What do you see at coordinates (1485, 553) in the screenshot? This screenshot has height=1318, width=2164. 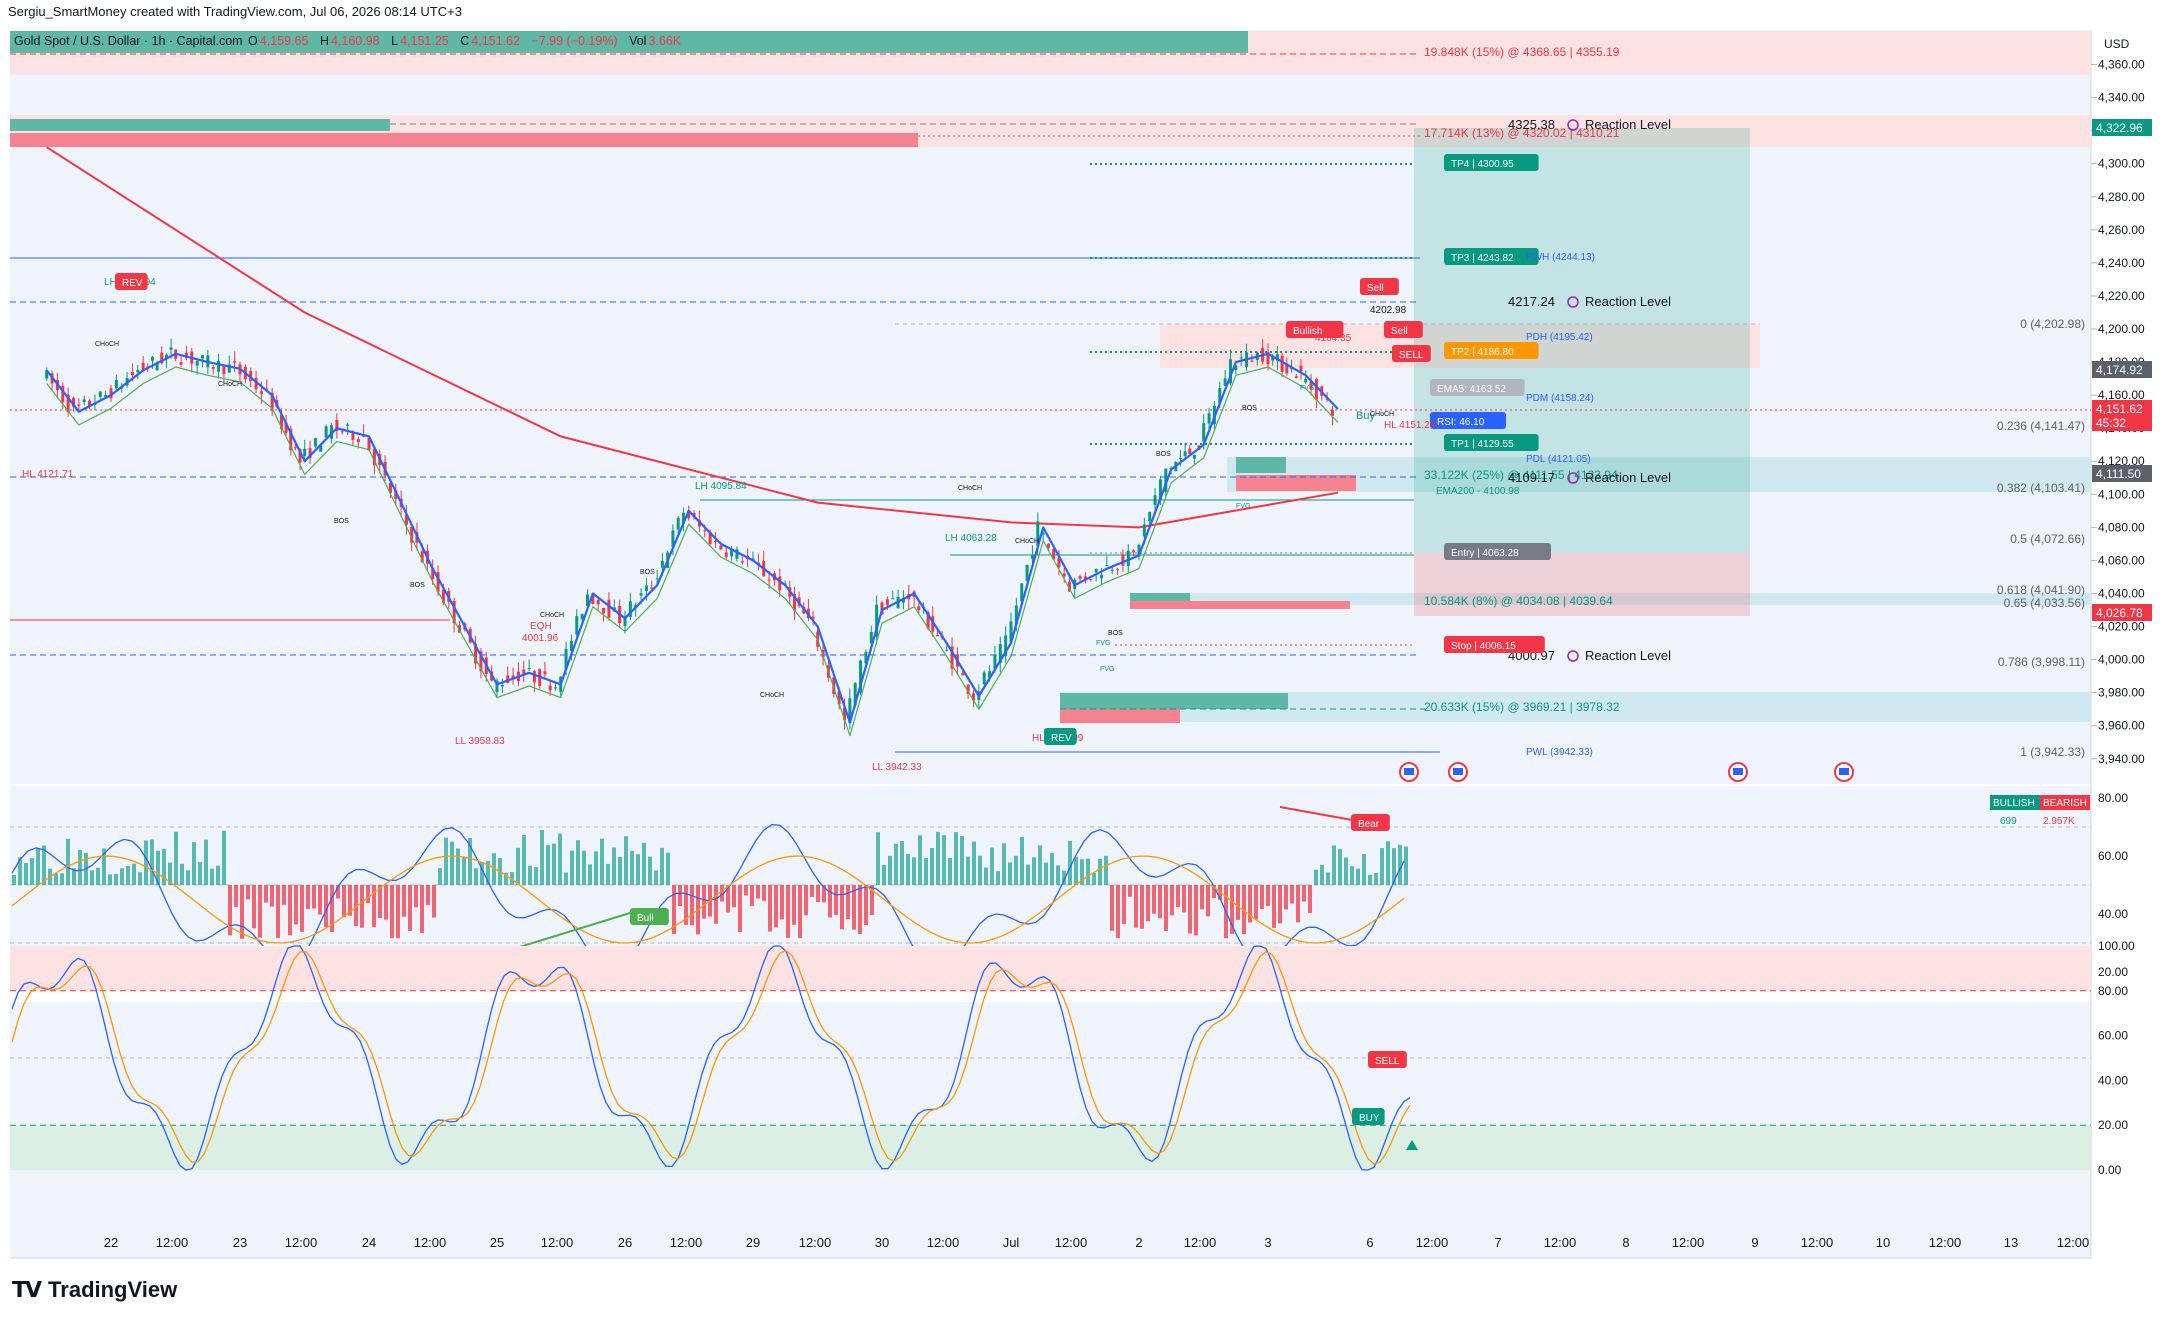 I see `entry-tag-text: Entry | 4063.28` at bounding box center [1485, 553].